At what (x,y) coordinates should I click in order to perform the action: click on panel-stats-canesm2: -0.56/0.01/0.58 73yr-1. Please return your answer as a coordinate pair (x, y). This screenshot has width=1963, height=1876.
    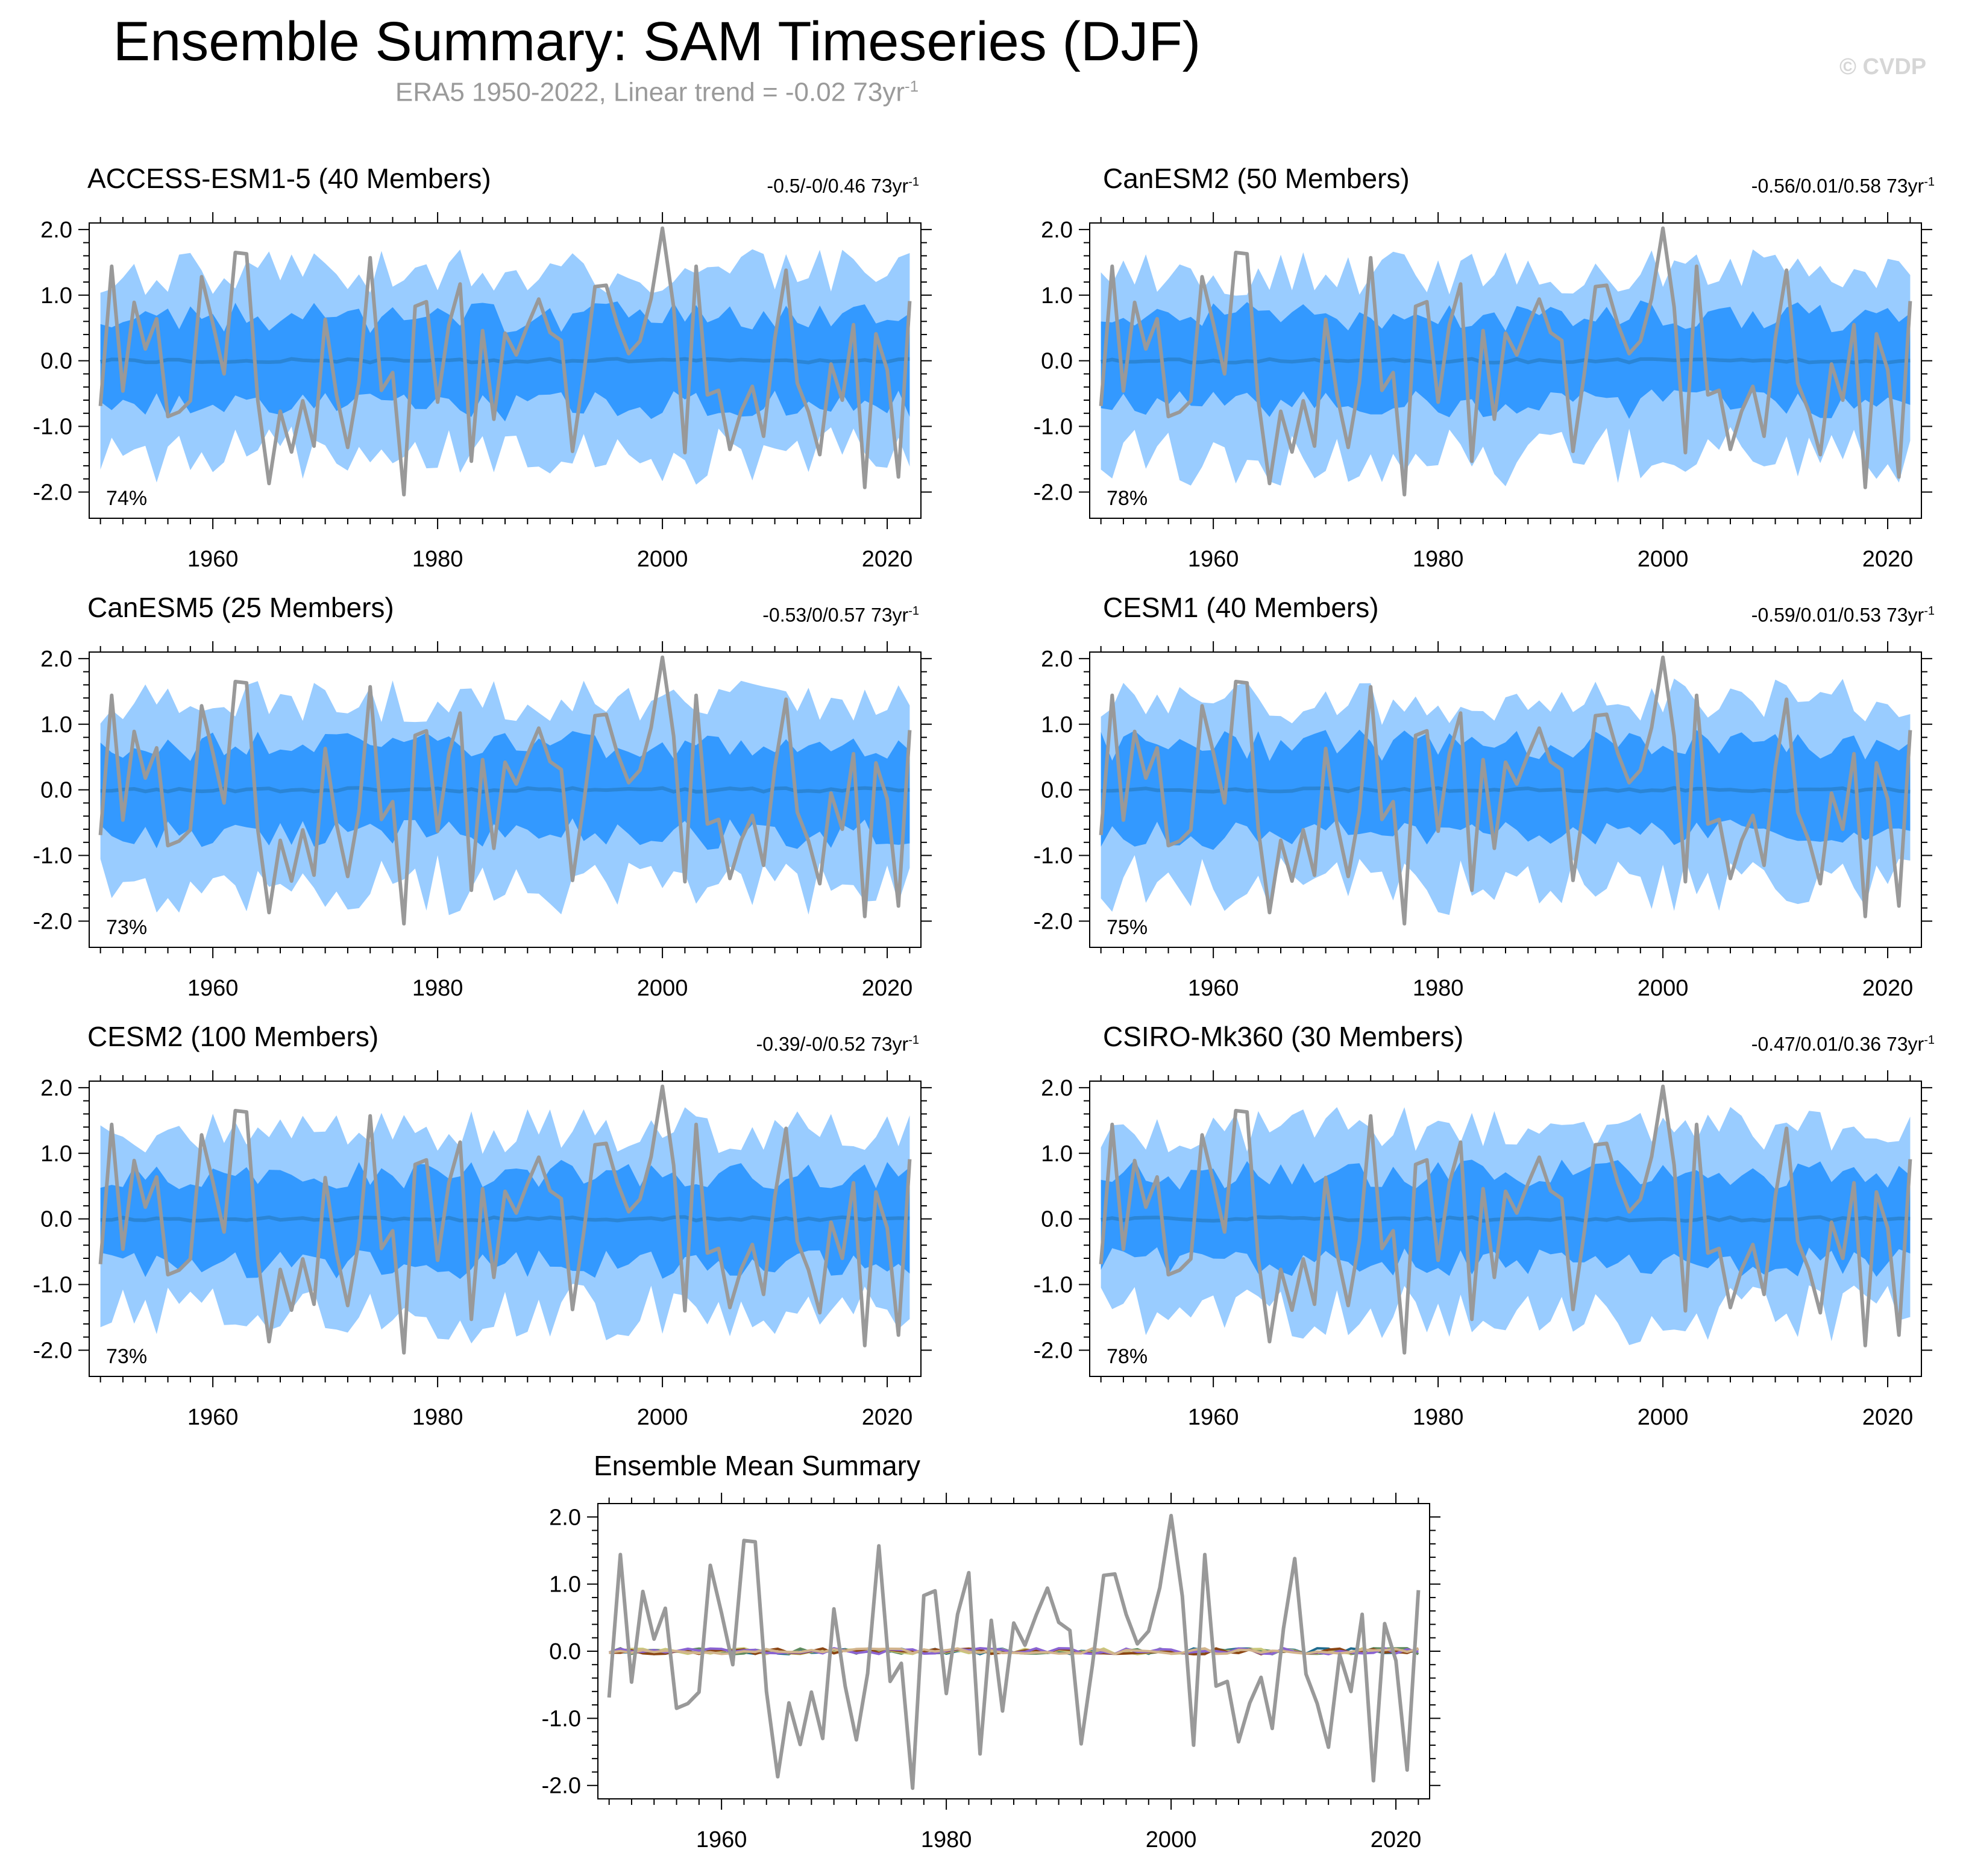
    Looking at the image, I should click on (1802, 184).